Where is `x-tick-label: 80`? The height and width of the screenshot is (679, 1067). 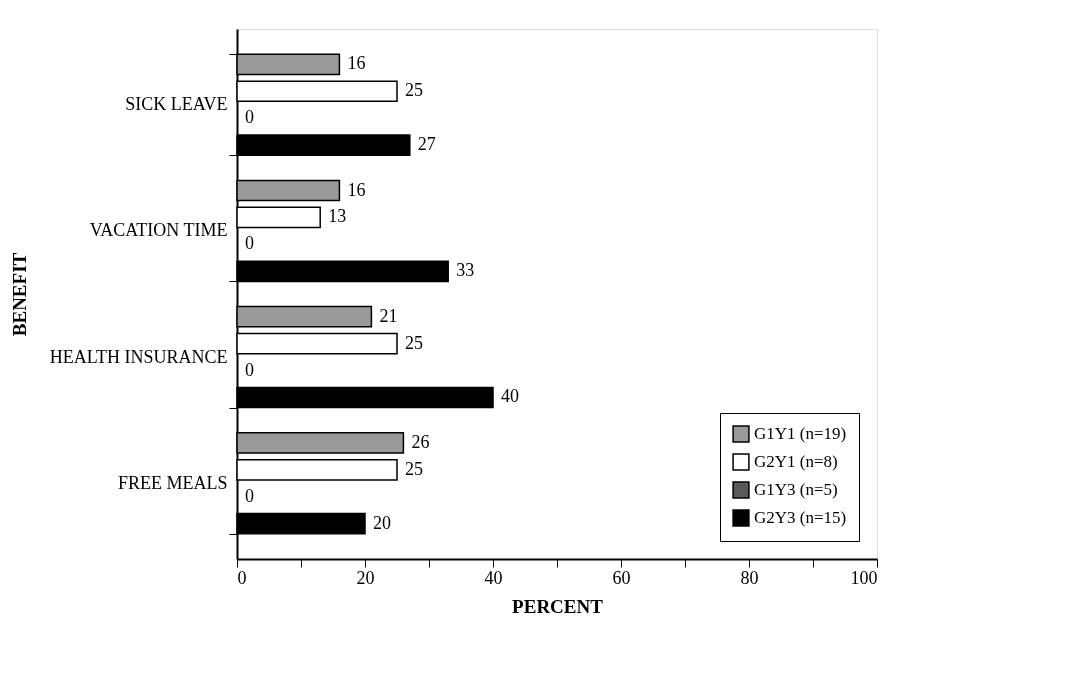 x-tick-label: 80 is located at coordinates (749, 577).